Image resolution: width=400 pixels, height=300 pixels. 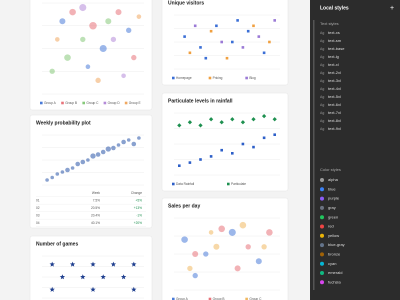 What do you see at coordinates (333, 235) in the screenshot?
I see `color-style: yellow` at bounding box center [333, 235].